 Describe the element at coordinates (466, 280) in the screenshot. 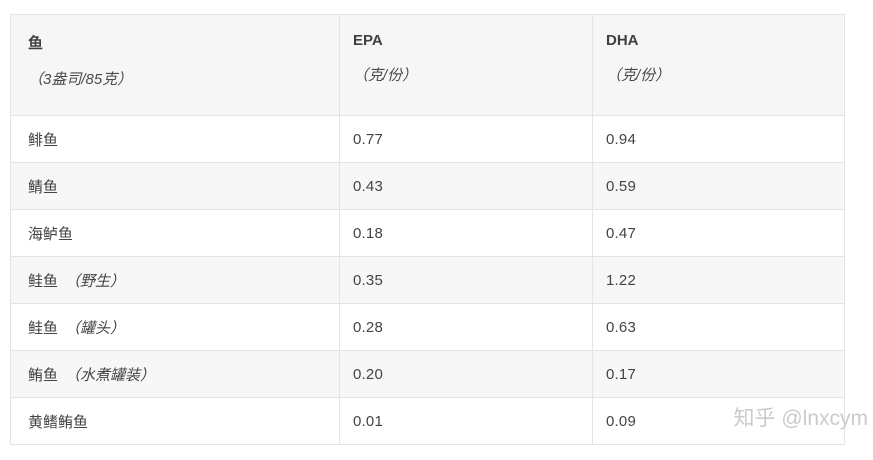

I see `epa-value-cell: 0.35` at that location.